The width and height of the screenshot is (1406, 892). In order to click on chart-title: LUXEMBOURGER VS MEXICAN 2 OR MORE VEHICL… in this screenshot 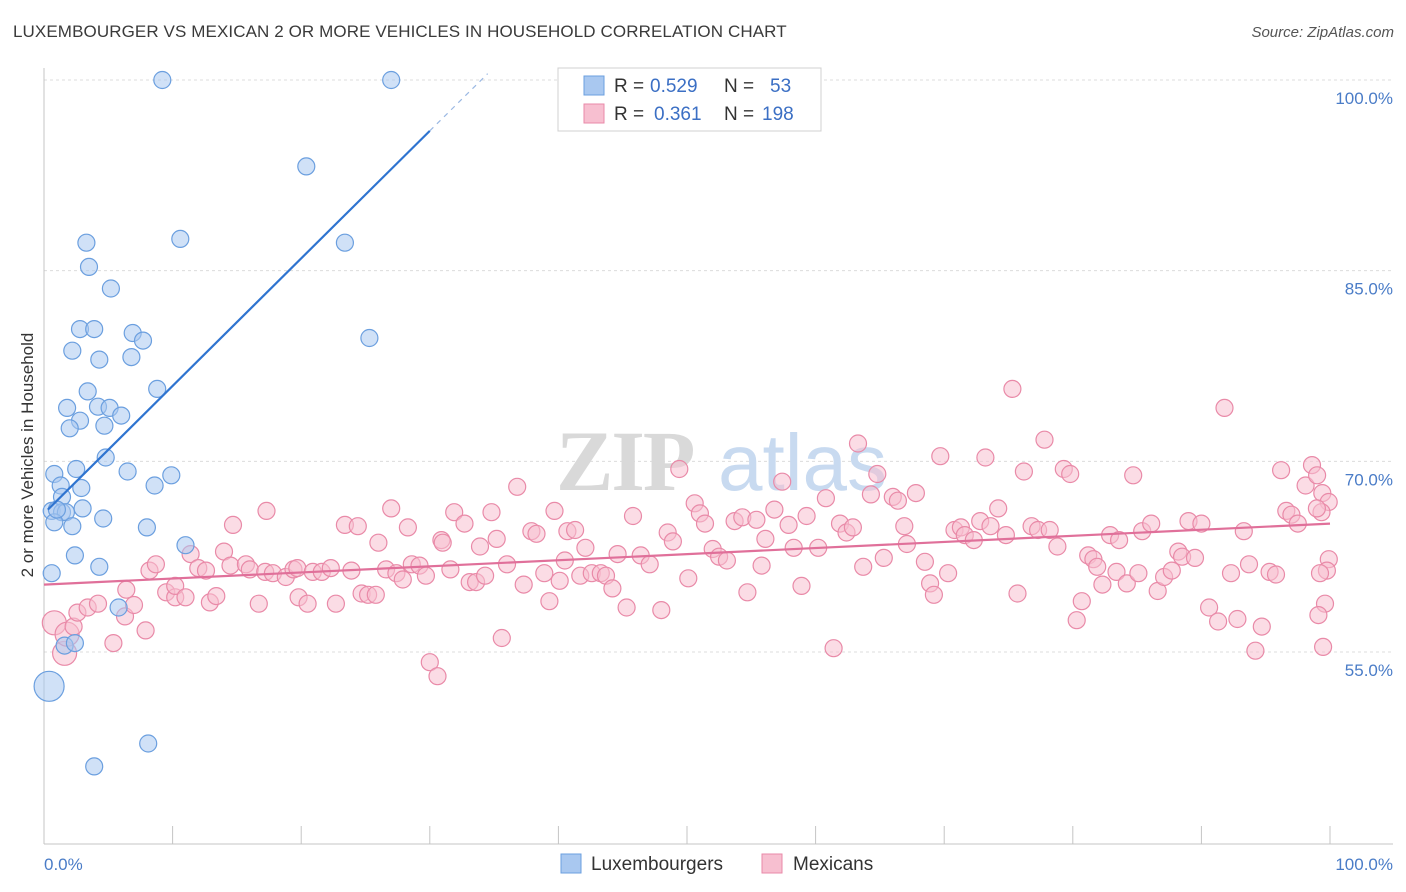, I will do `click(400, 31)`.